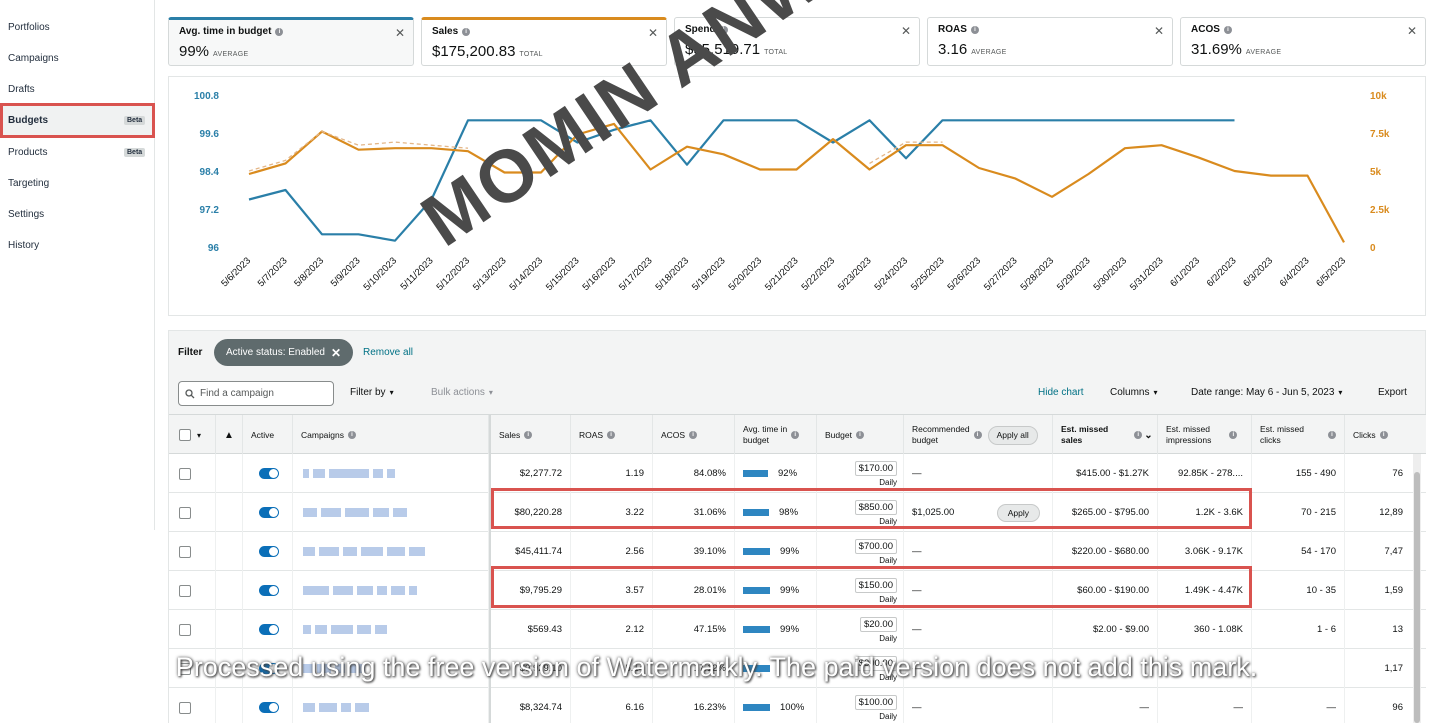 The height and width of the screenshot is (723, 1433). I want to click on kpi-card-avg-time: Avg. time in budget i 99% AVERAGE ✕, so click(291, 41).